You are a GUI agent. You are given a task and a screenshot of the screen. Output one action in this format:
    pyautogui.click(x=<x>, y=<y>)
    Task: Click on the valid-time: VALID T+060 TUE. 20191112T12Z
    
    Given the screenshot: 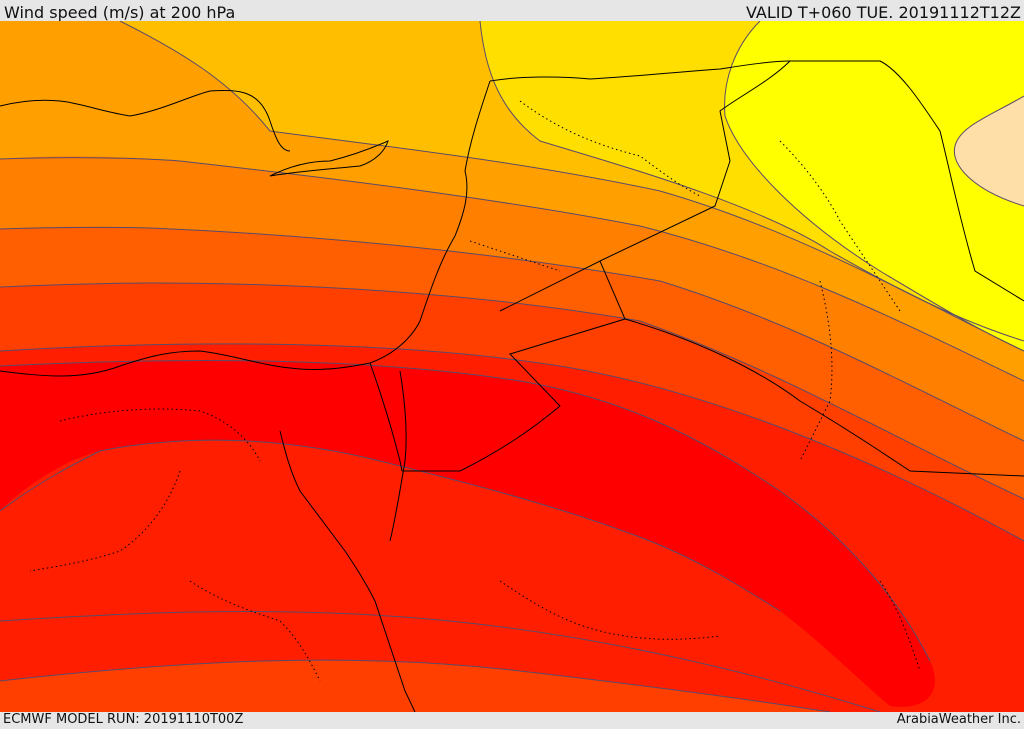 What is the action you would take?
    pyautogui.click(x=883, y=12)
    